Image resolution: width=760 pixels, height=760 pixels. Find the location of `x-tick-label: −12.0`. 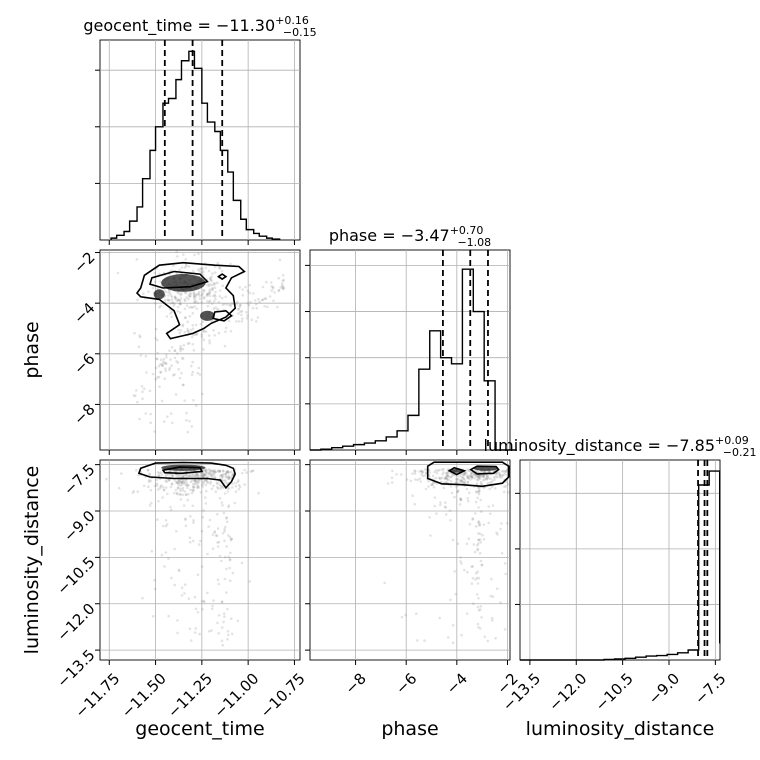

x-tick-label: −12.0 is located at coordinates (567, 692).